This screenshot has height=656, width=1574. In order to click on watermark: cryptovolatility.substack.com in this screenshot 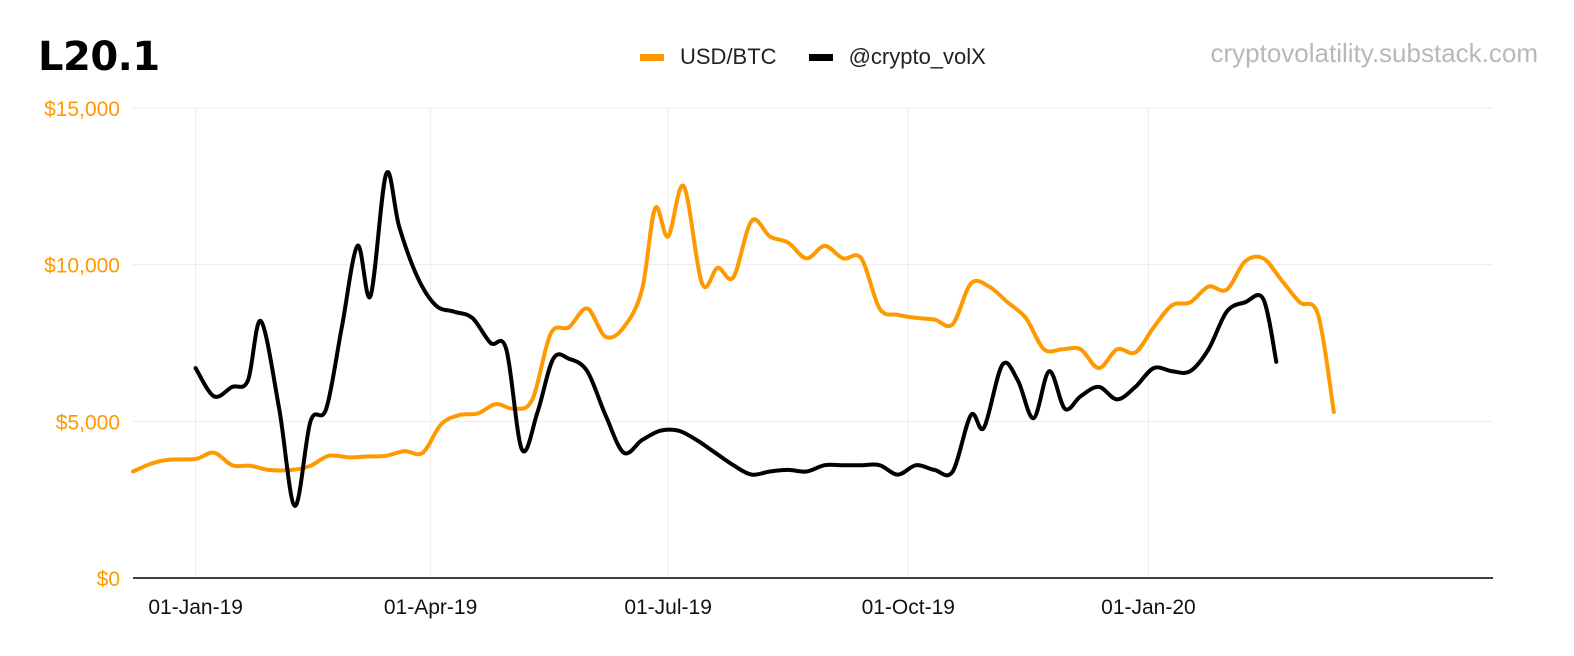, I will do `click(1374, 53)`.